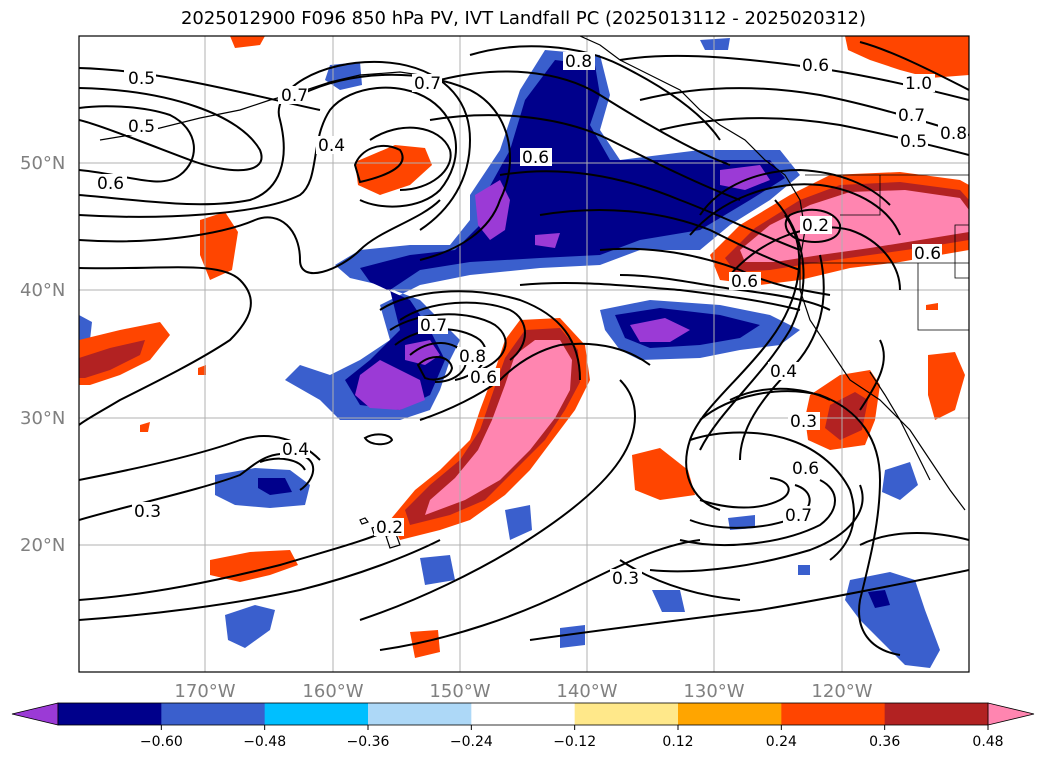 This screenshot has height=765, width=1047. Describe the element at coordinates (332, 691) in the screenshot. I see `lon-label: 160°W` at that location.